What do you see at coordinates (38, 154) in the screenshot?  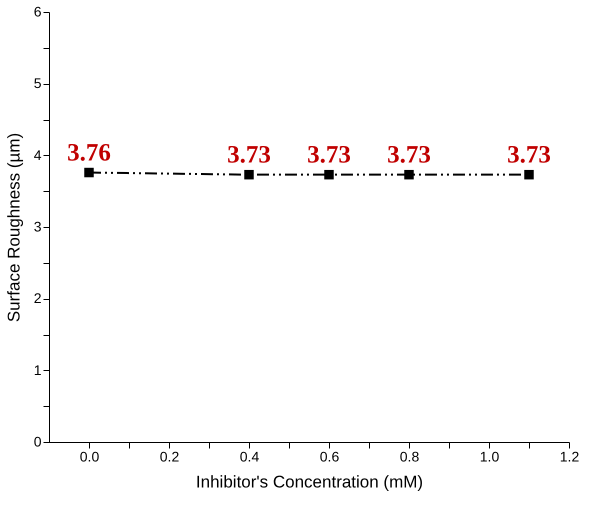 I see `y-tick-label: 4` at bounding box center [38, 154].